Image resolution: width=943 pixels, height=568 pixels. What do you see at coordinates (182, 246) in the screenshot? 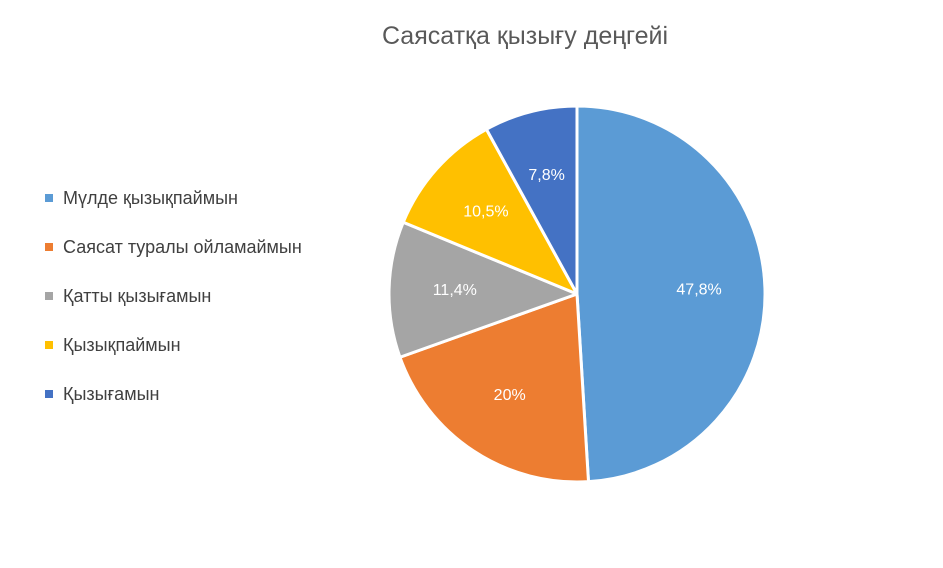
I see `legend-label: Саясат туралы ойламаймын` at bounding box center [182, 246].